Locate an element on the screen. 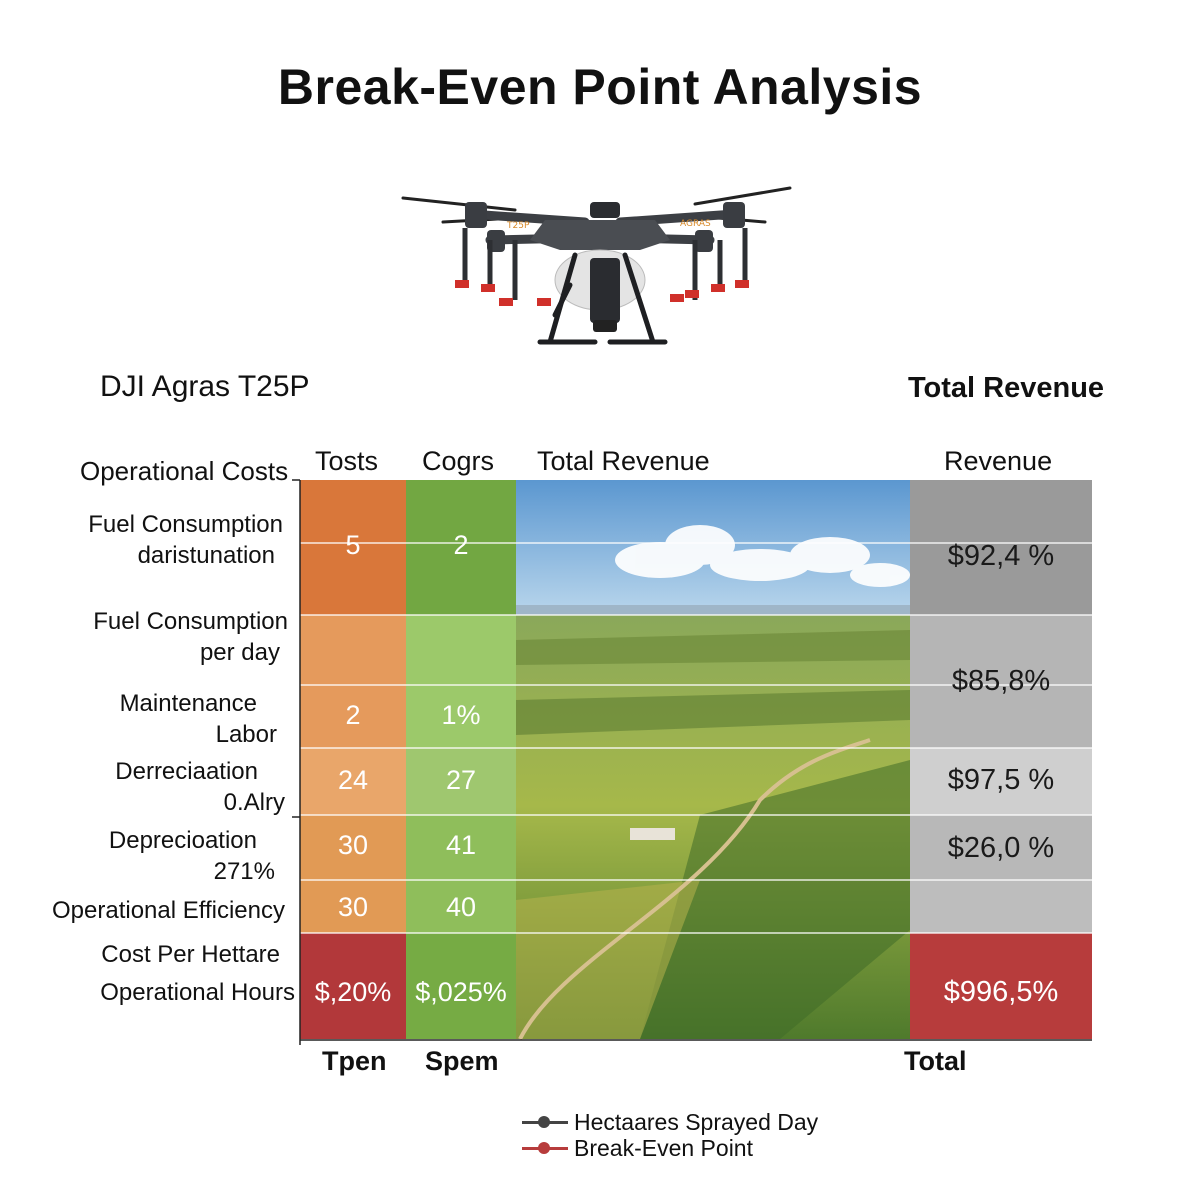  revenue-value: $26,0 % is located at coordinates (1001, 848).